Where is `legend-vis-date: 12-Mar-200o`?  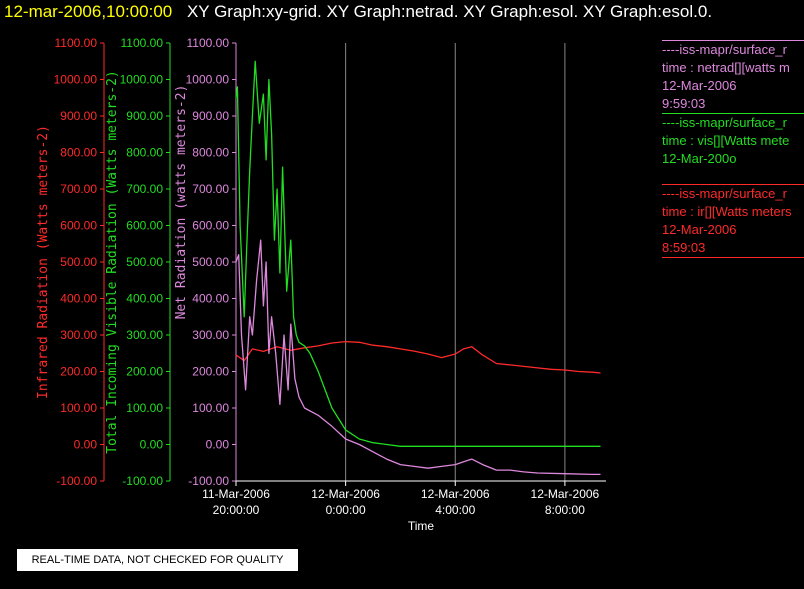
legend-vis-date: 12-Mar-200o is located at coordinates (699, 158).